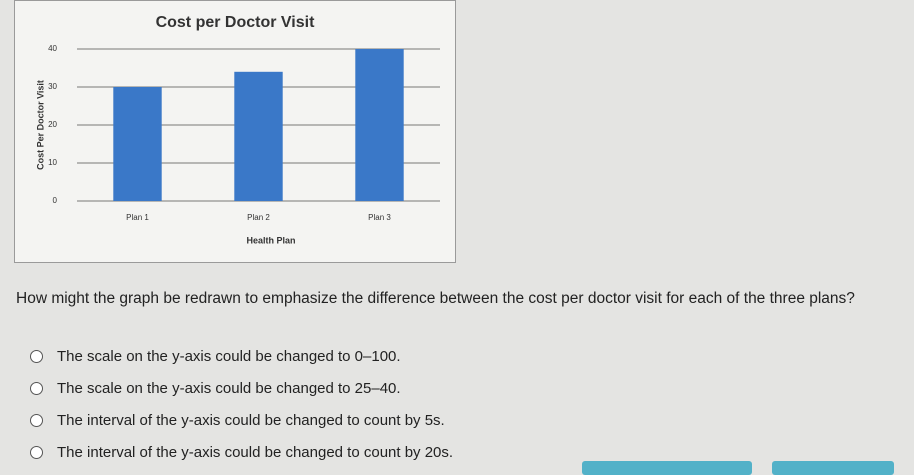 The image size is (914, 475). I want to click on y-axis-label: Cost Per Doctor Visit, so click(40, 125).